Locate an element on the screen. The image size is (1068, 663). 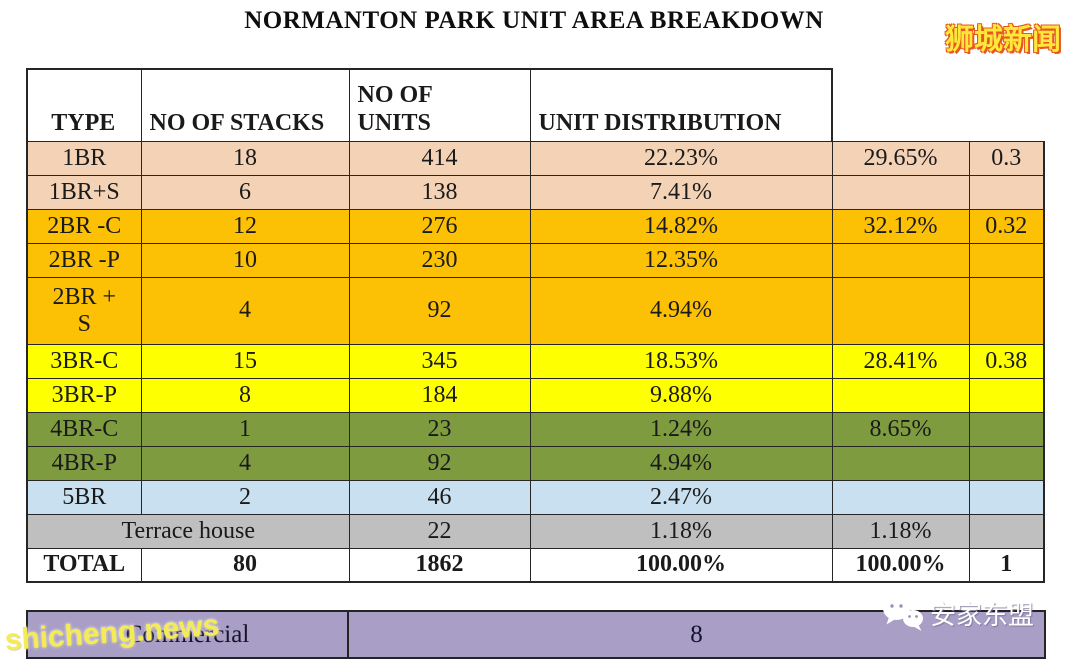
table-cell: 1862 is located at coordinates (439, 565).